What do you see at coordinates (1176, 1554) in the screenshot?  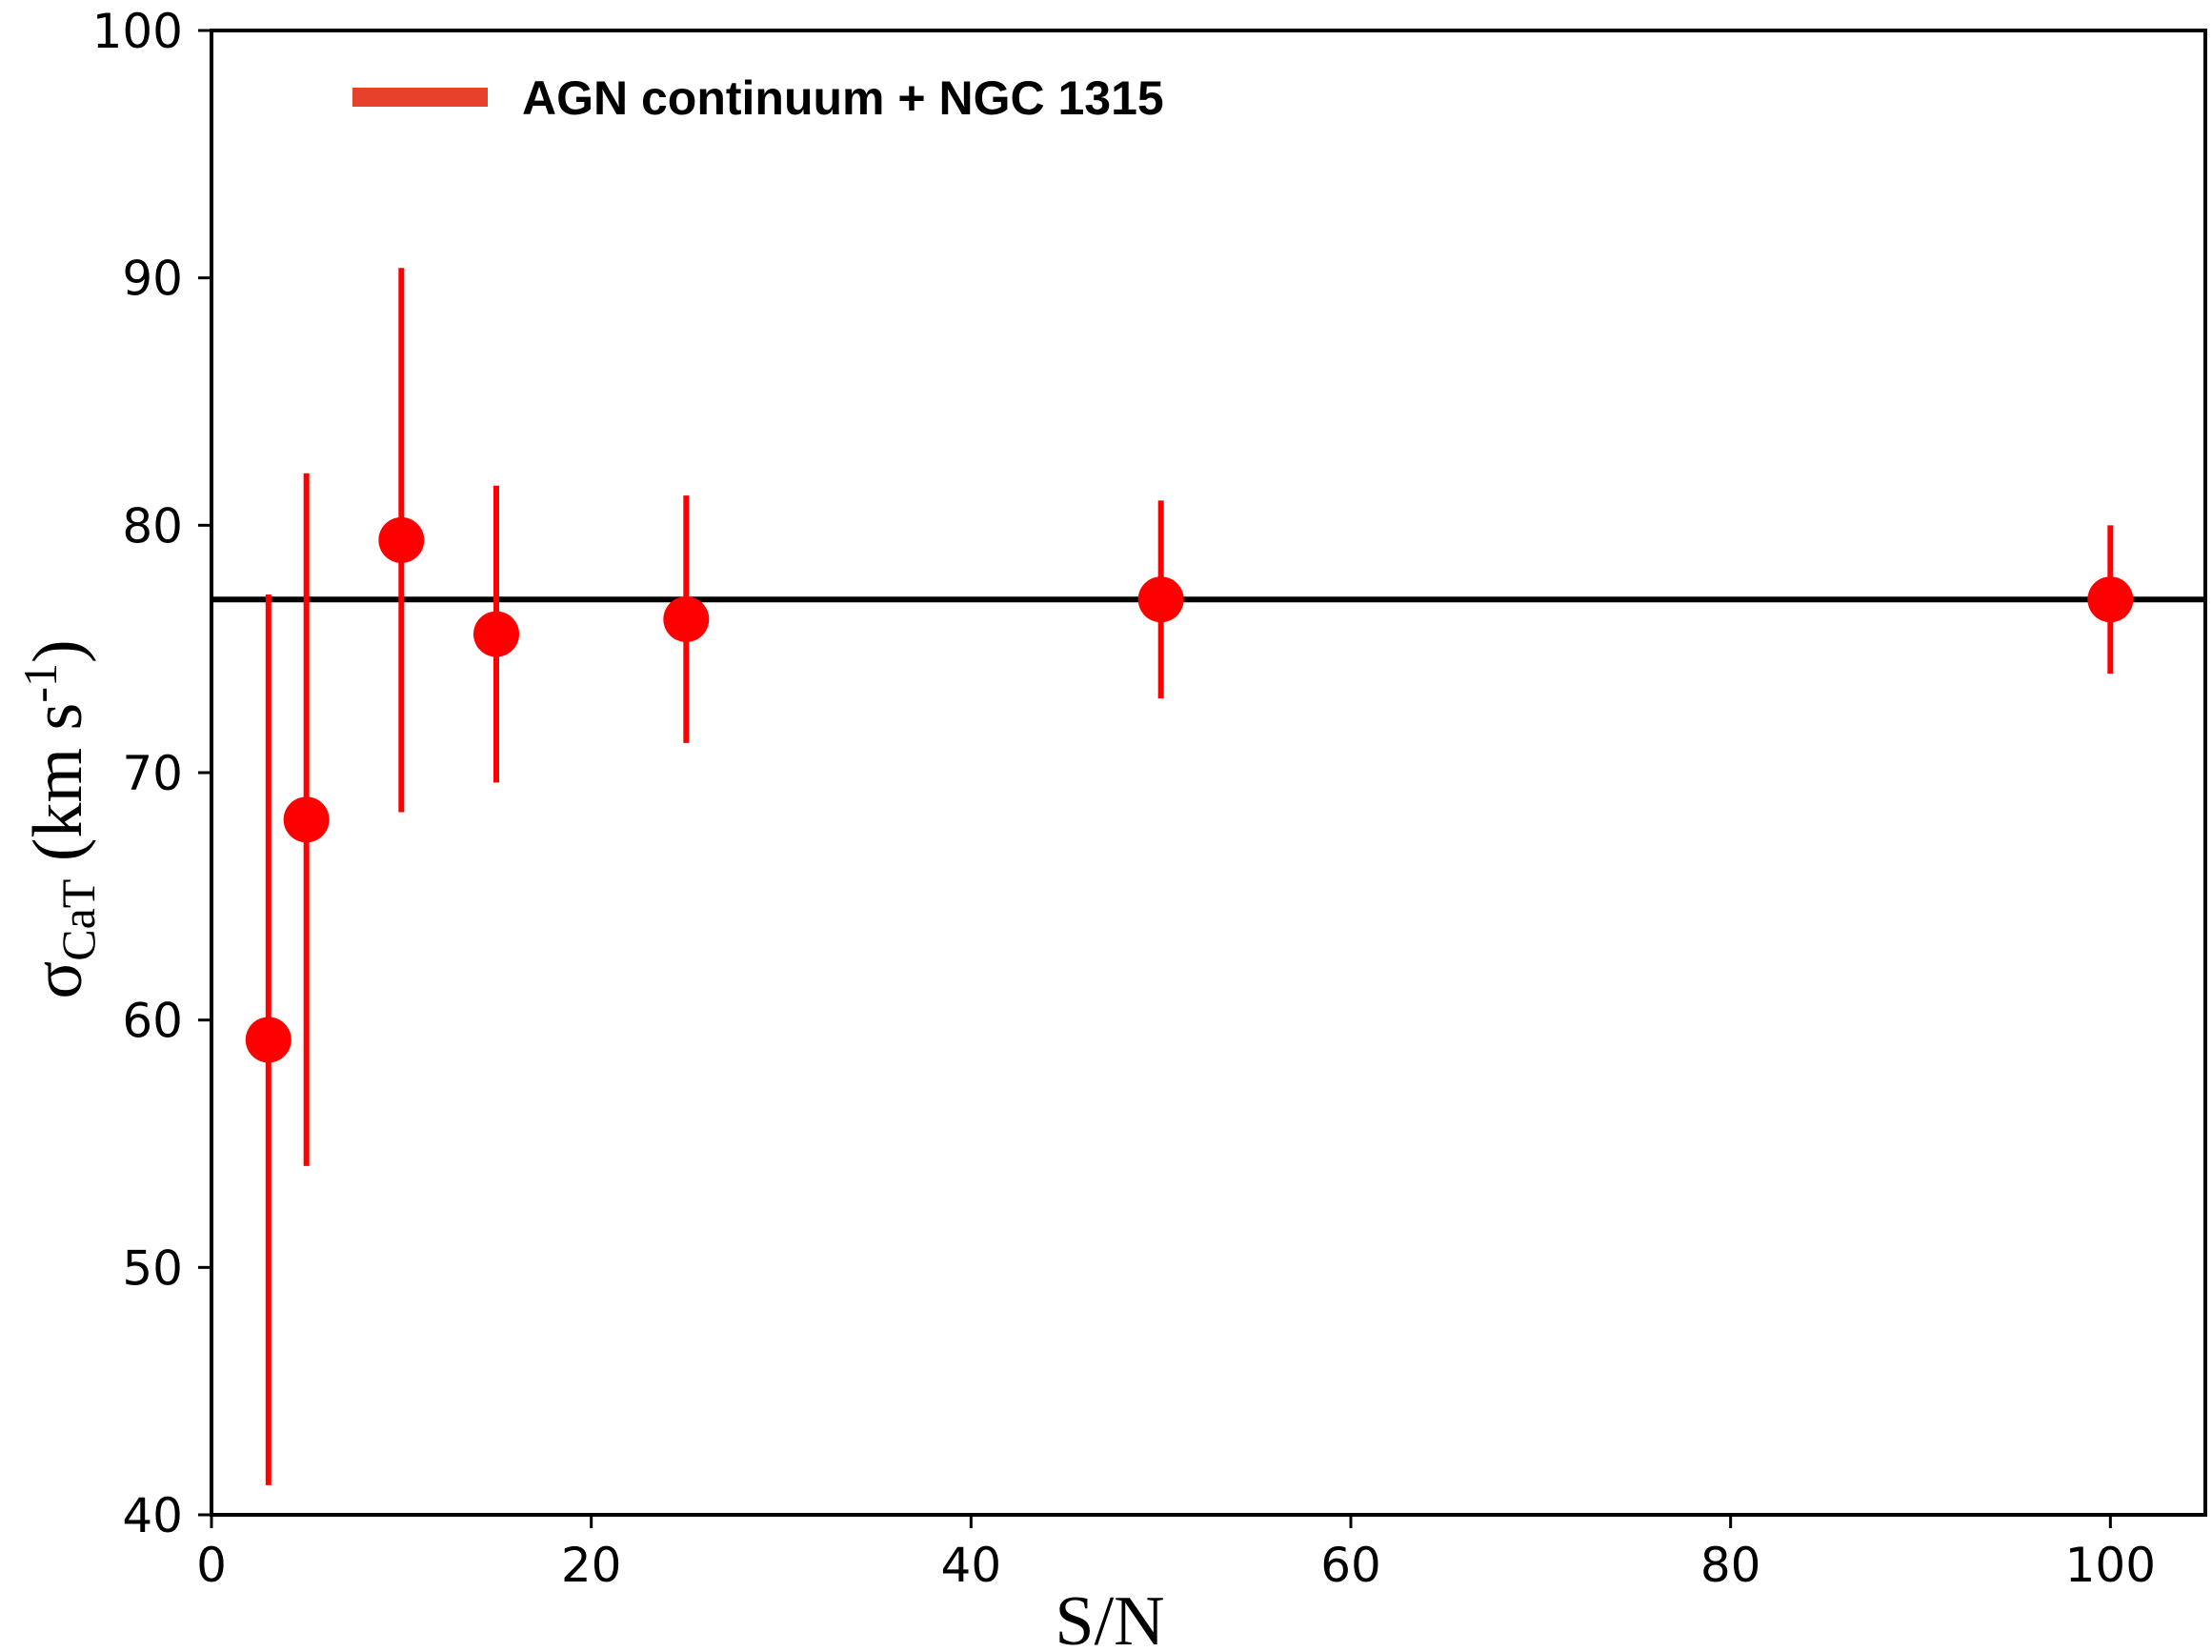 I see `x-axis-ticks: 0 20 40 60 80 100` at bounding box center [1176, 1554].